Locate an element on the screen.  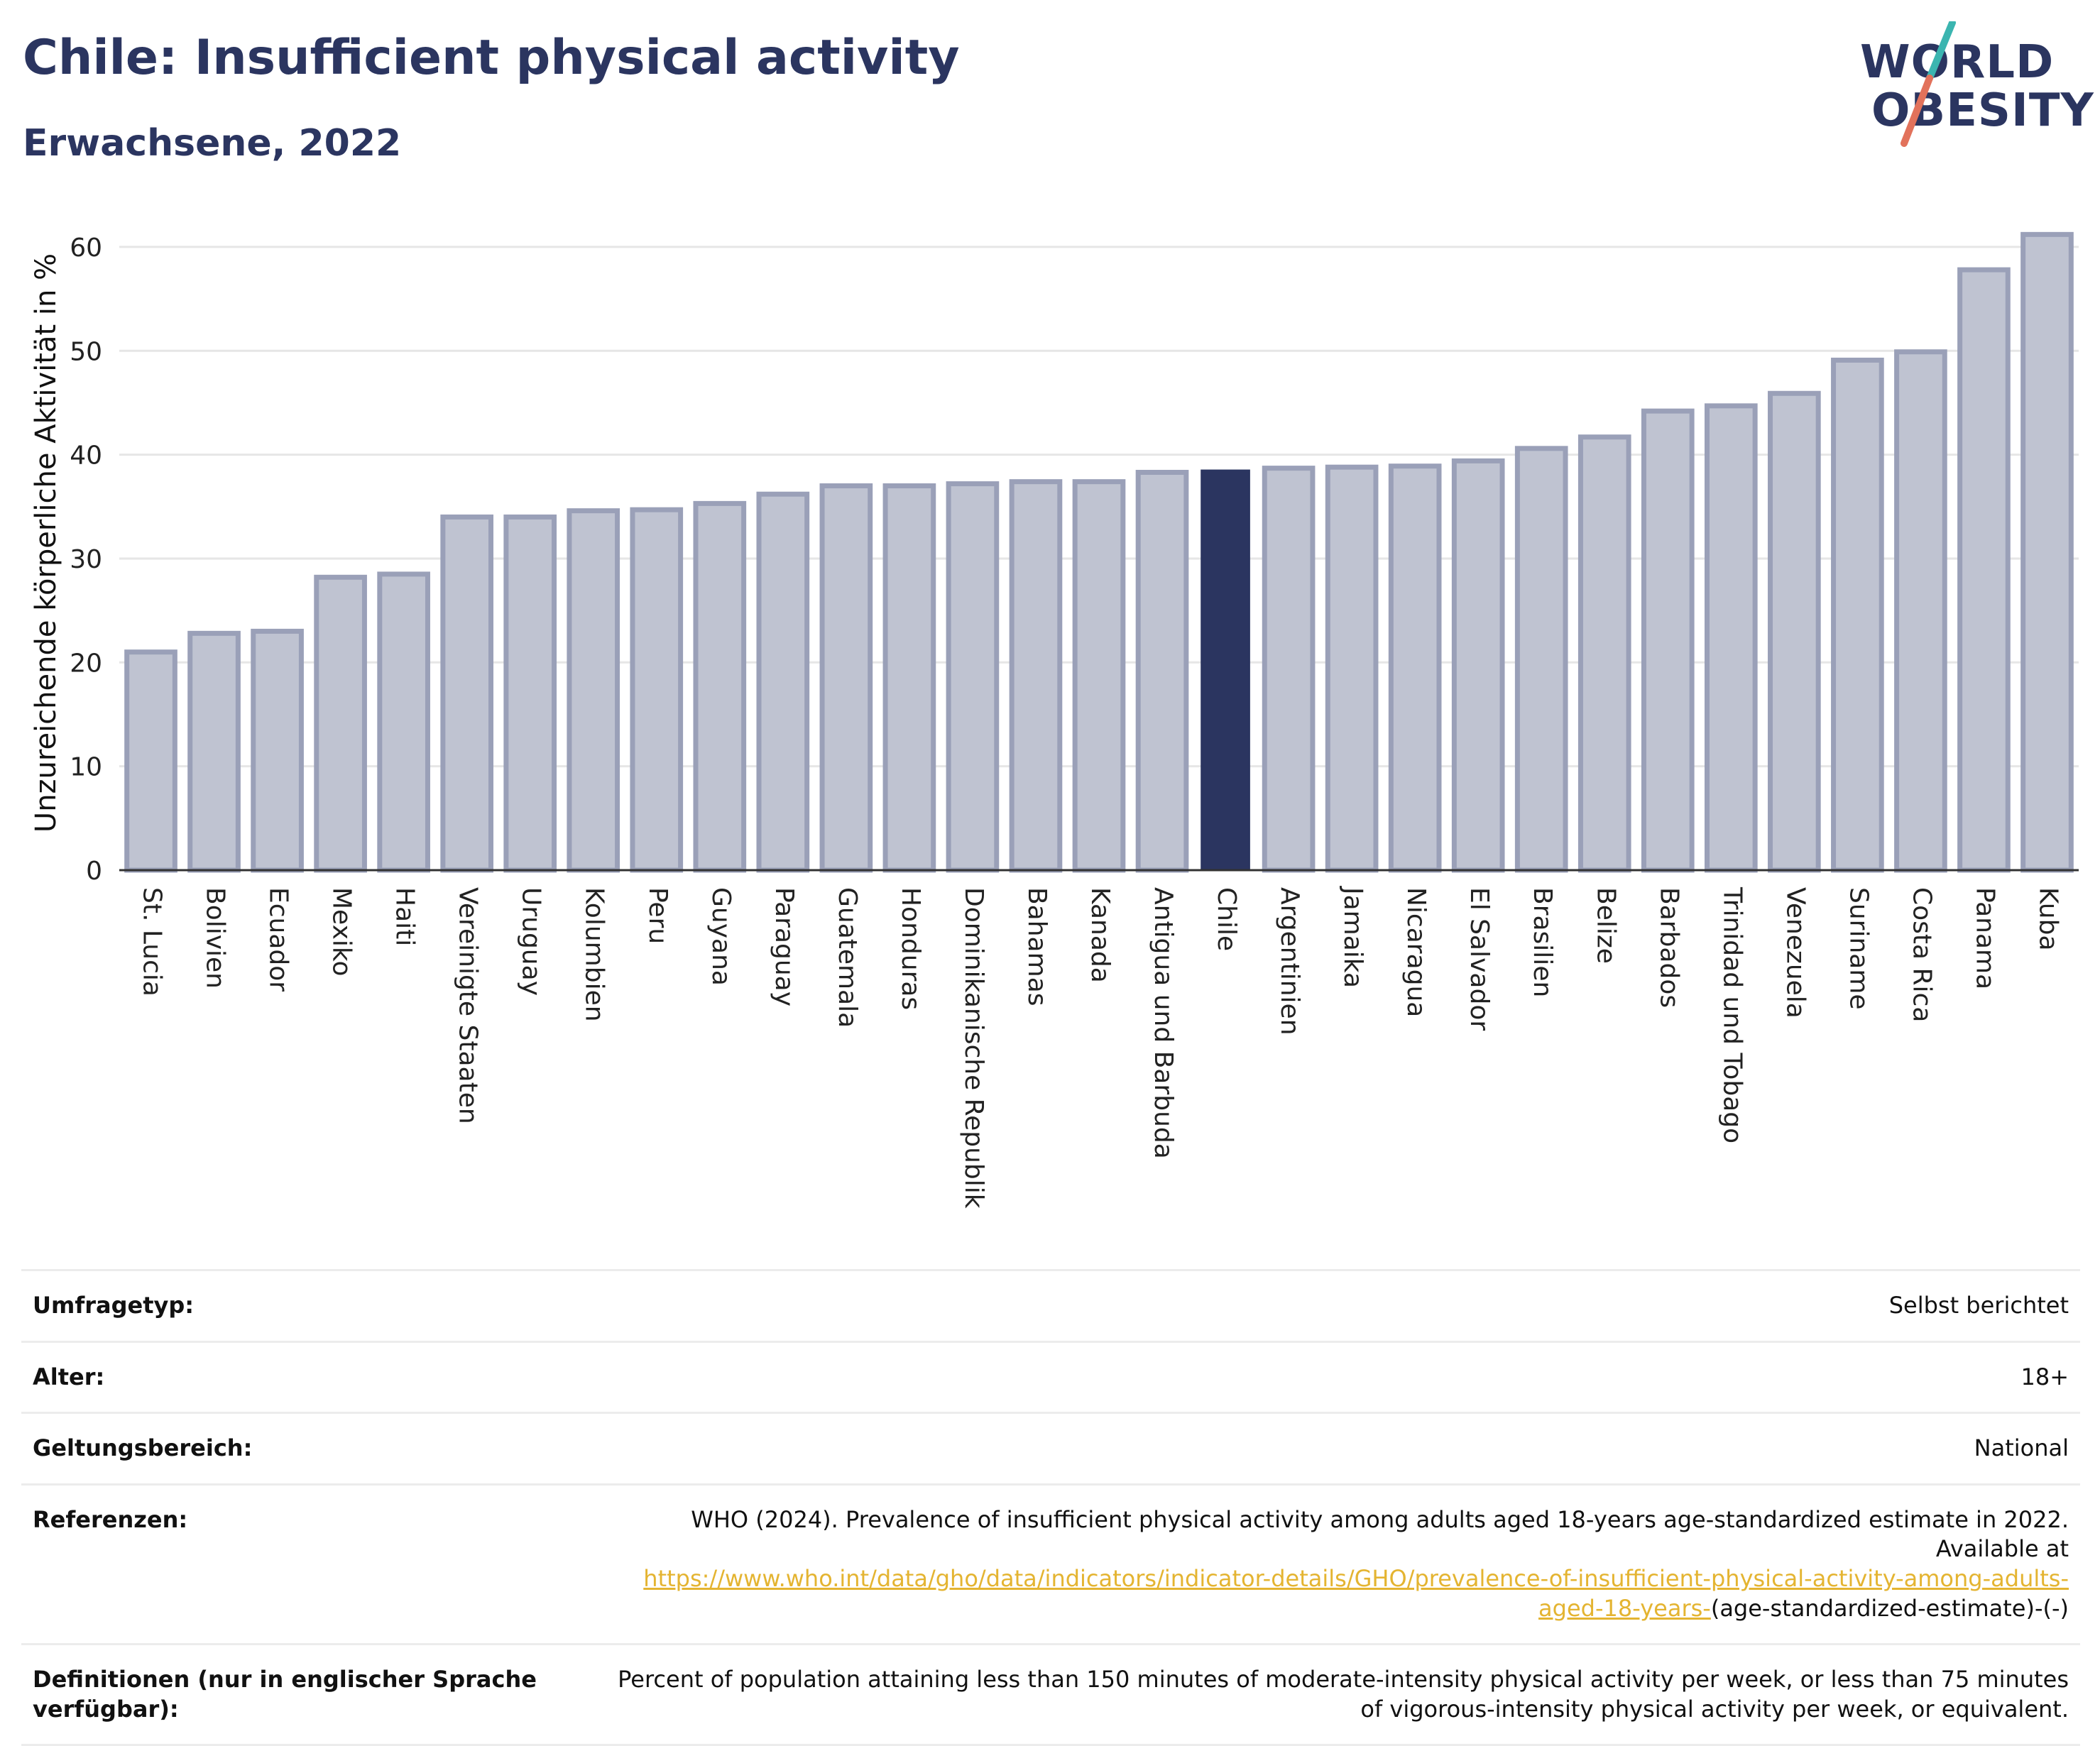
logo-slash-icon is located at coordinates (1928, 84).